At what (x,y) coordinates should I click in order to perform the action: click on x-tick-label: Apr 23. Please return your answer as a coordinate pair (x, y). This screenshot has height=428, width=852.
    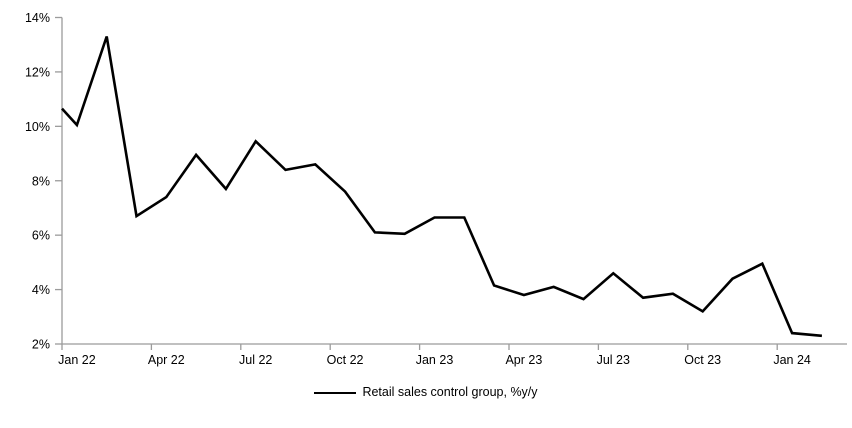
    Looking at the image, I should click on (523, 360).